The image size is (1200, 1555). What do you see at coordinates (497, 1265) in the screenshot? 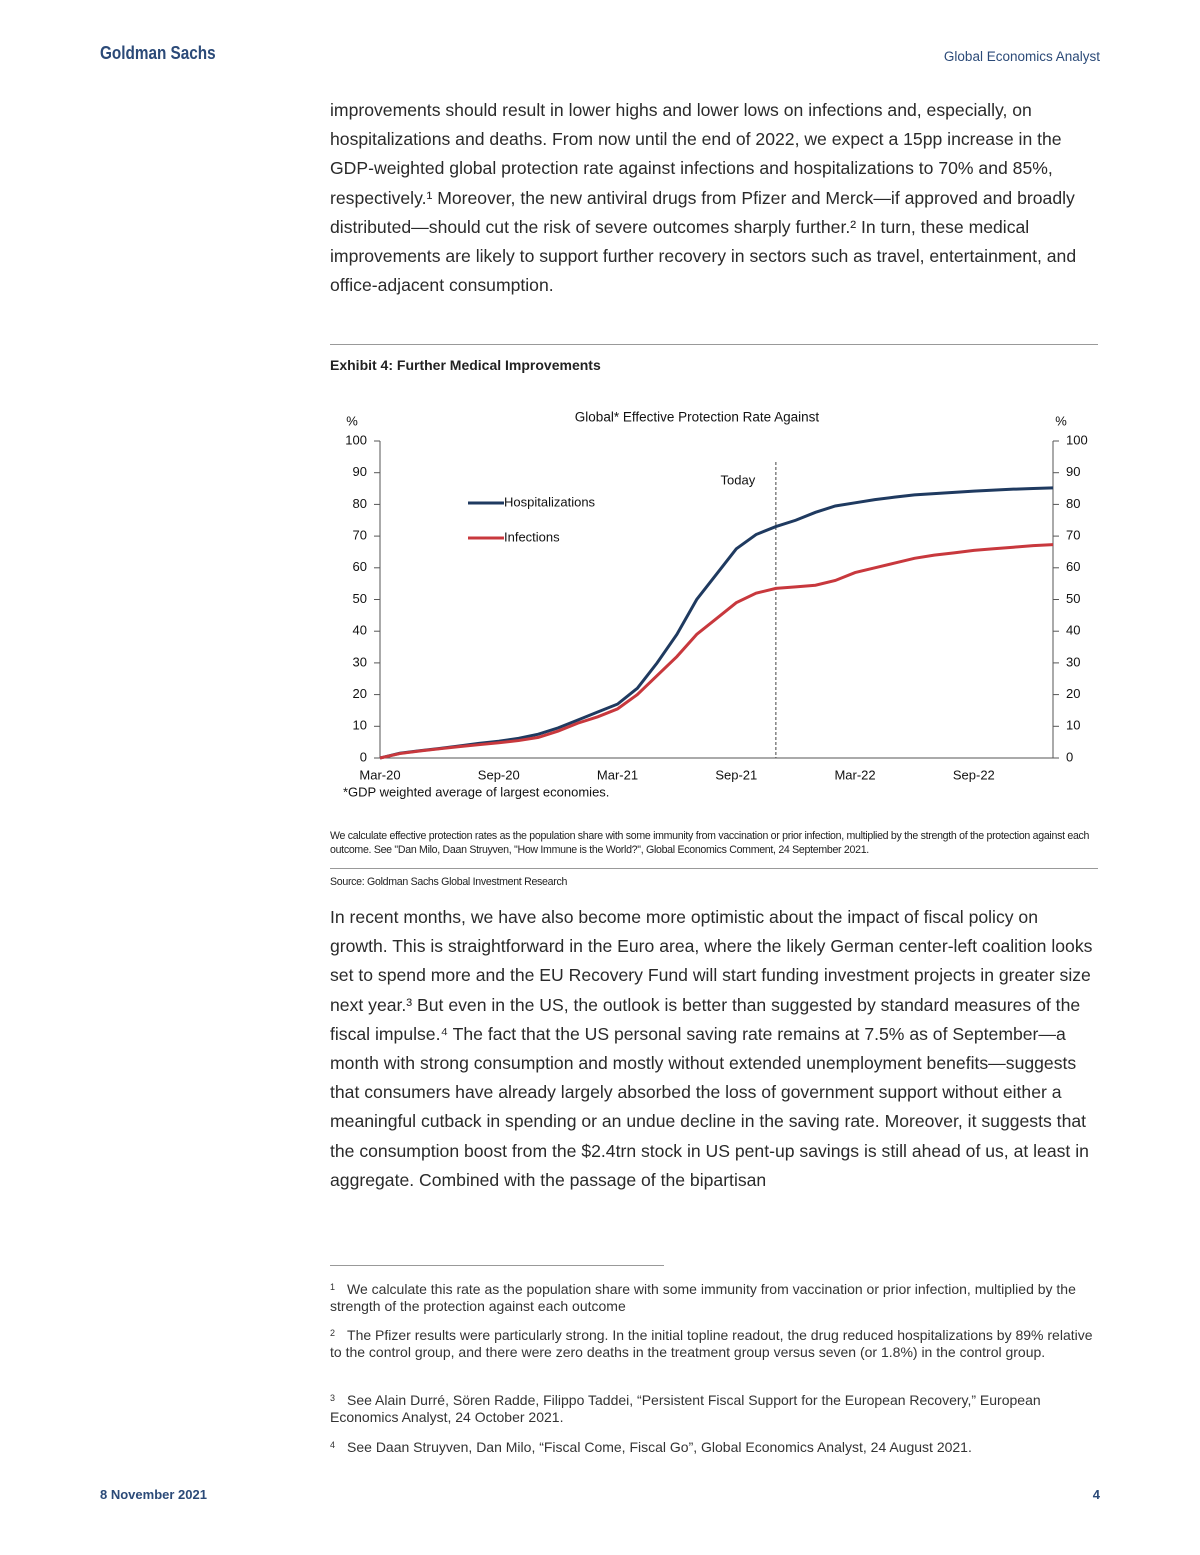
I see `footnote-rule` at bounding box center [497, 1265].